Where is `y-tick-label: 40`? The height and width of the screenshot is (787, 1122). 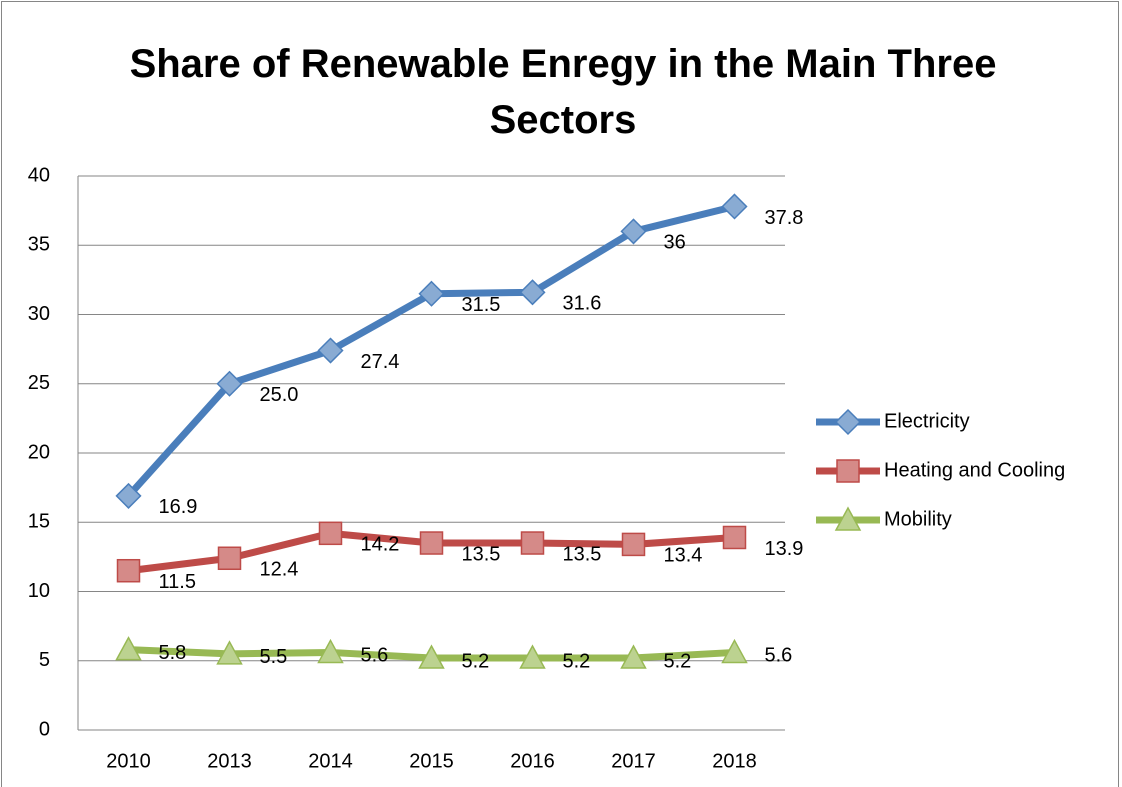 y-tick-label: 40 is located at coordinates (39, 175).